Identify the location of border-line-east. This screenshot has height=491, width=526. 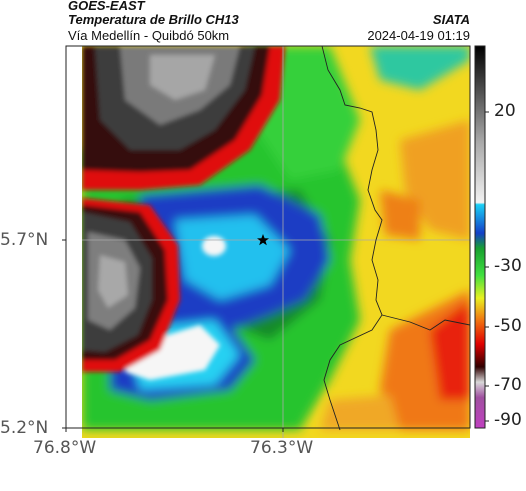
(425, 322).